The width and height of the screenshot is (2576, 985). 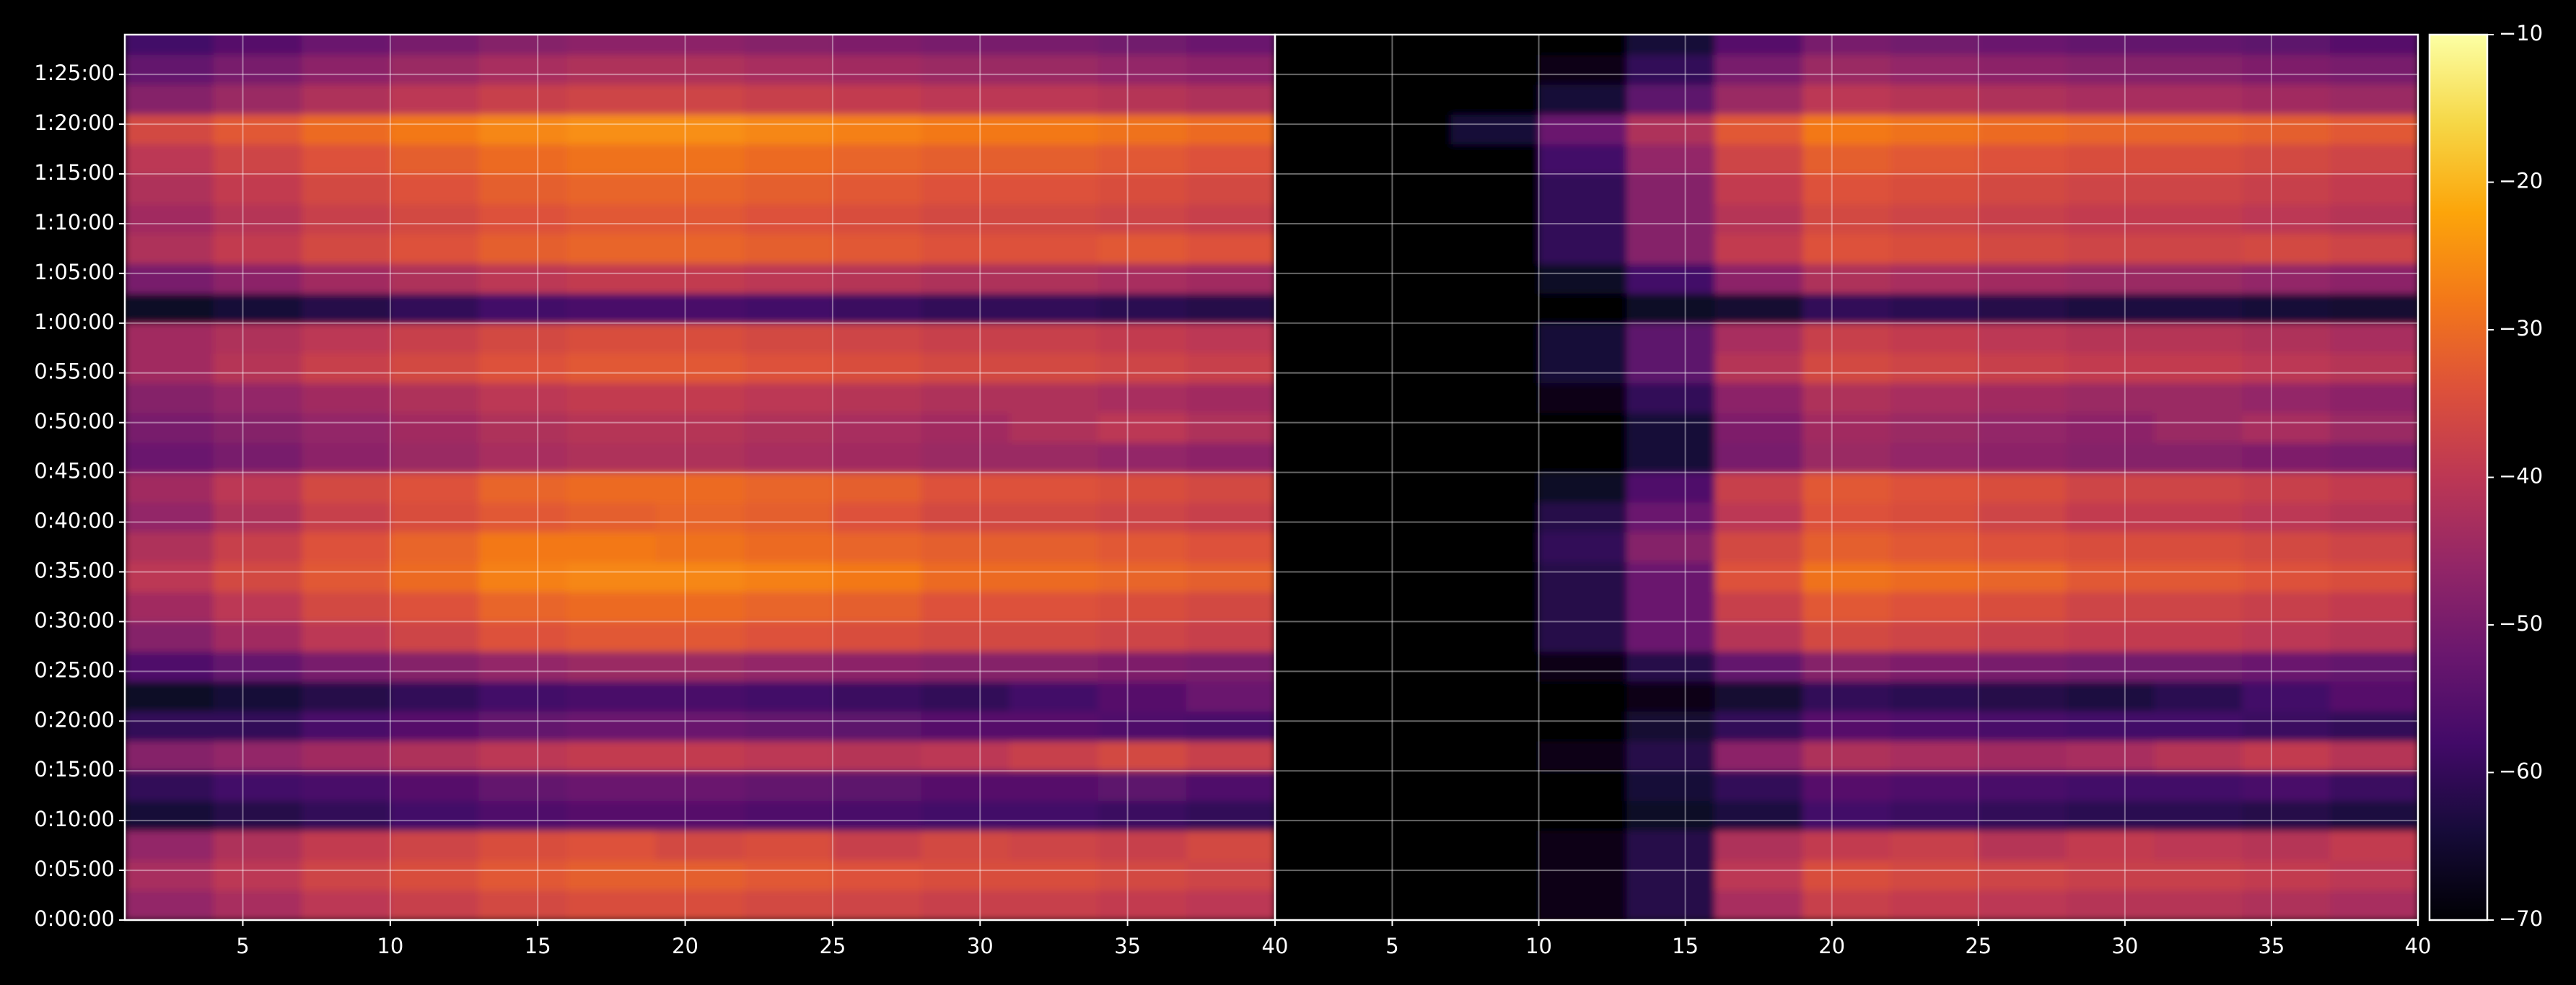 I want to click on colorbar-tick-label: −40, so click(x=2521, y=477).